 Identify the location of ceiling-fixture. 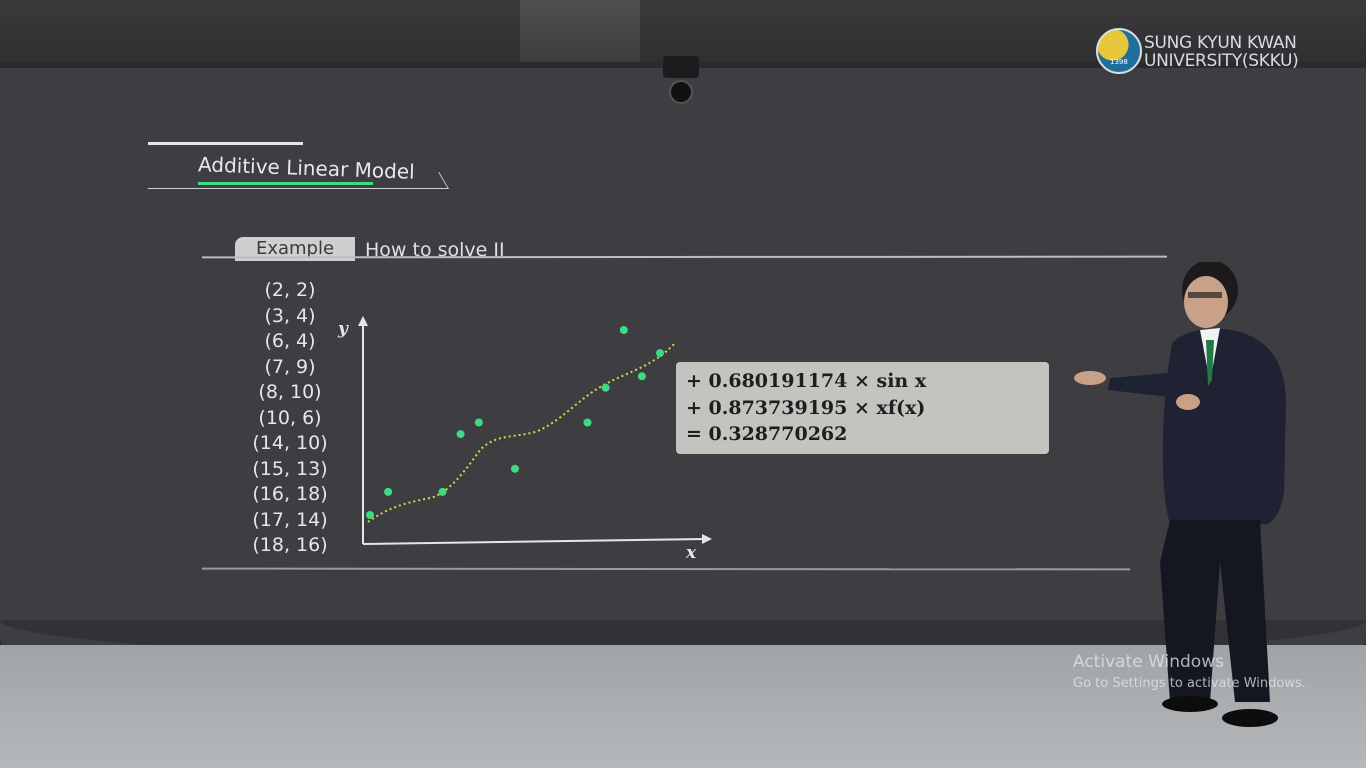
(580, 36).